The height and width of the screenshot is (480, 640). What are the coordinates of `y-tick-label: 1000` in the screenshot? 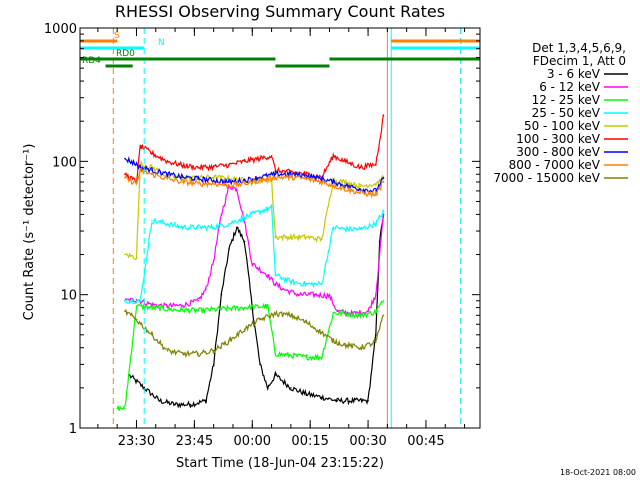 It's located at (60, 29).